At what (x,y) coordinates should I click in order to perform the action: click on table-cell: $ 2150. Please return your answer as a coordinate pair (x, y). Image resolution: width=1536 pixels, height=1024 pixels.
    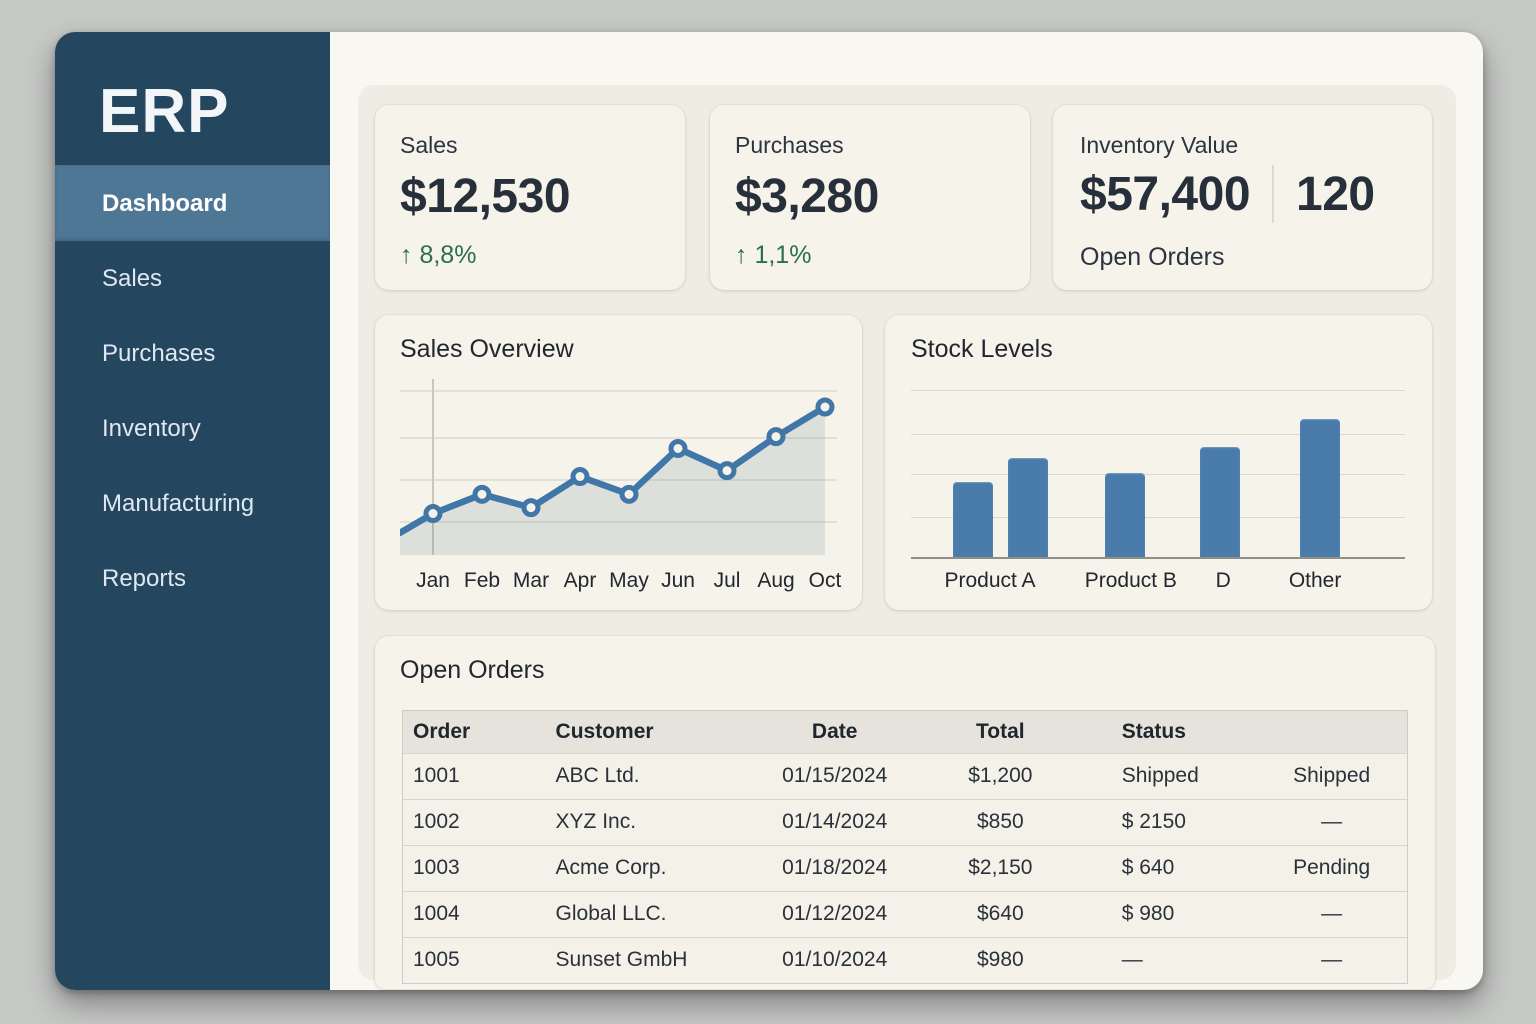
    Looking at the image, I should click on (1153, 821).